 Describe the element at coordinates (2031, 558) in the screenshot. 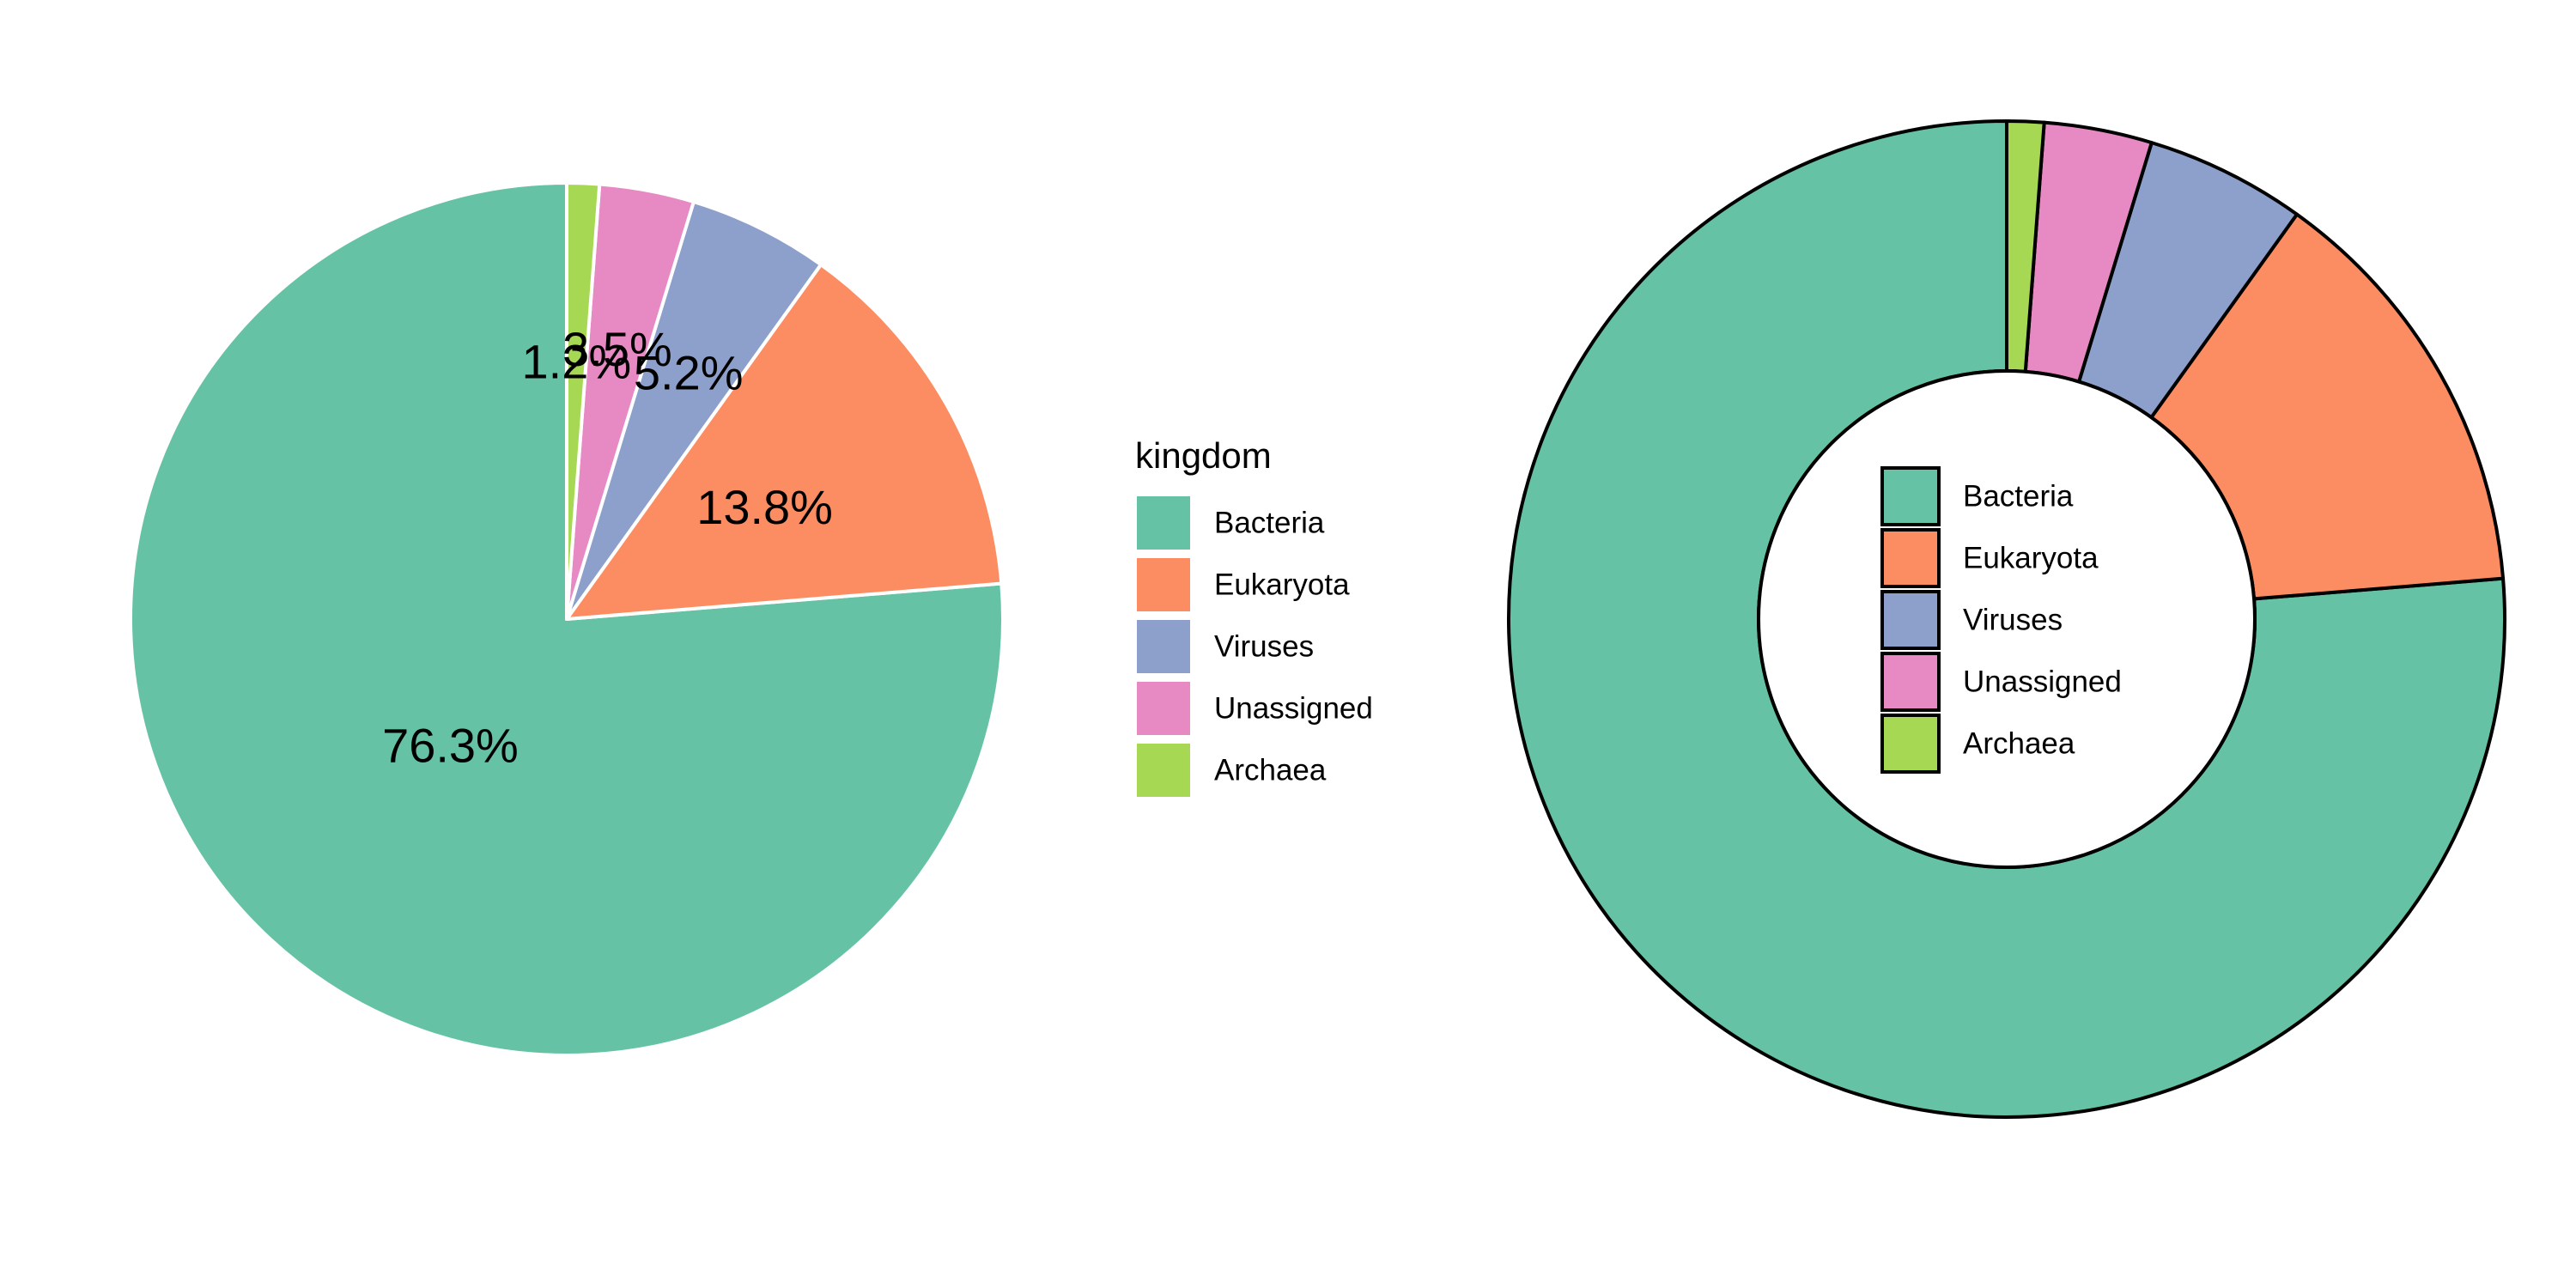

I see `donut-legend-label-eukaryota: Eukaryota` at that location.